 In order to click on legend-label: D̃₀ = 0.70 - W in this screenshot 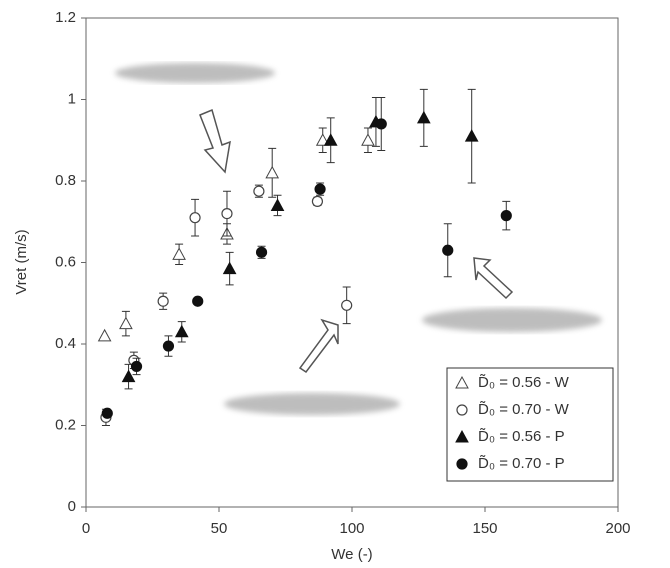, I will do `click(524, 408)`.